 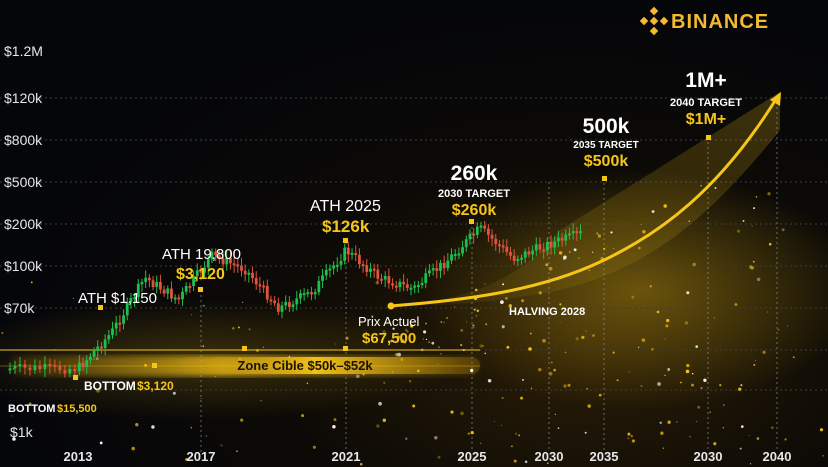 What do you see at coordinates (155, 386) in the screenshot?
I see `bottom-1-value: $3,120` at bounding box center [155, 386].